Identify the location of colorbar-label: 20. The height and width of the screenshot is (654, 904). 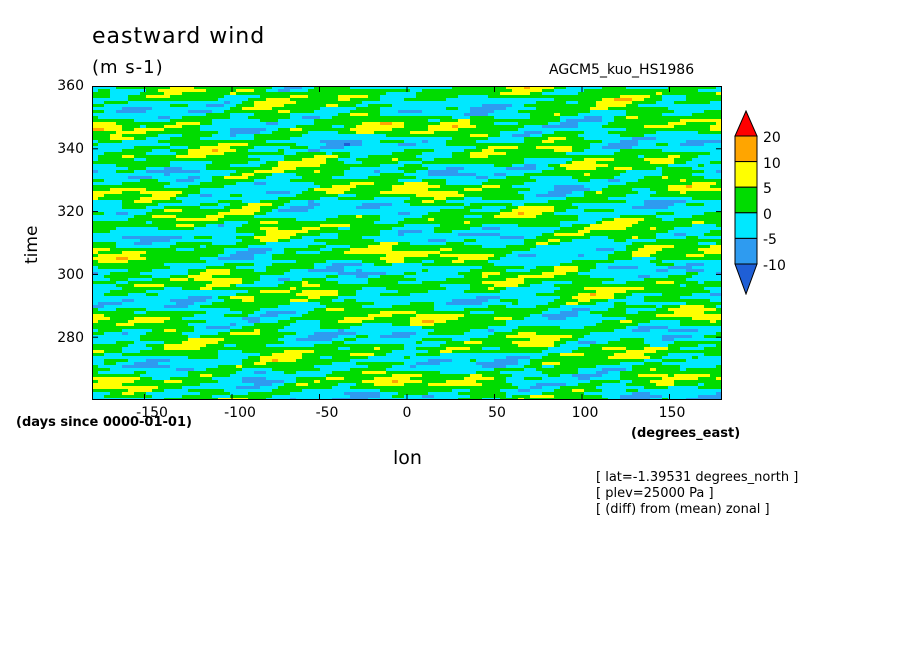
(772, 138).